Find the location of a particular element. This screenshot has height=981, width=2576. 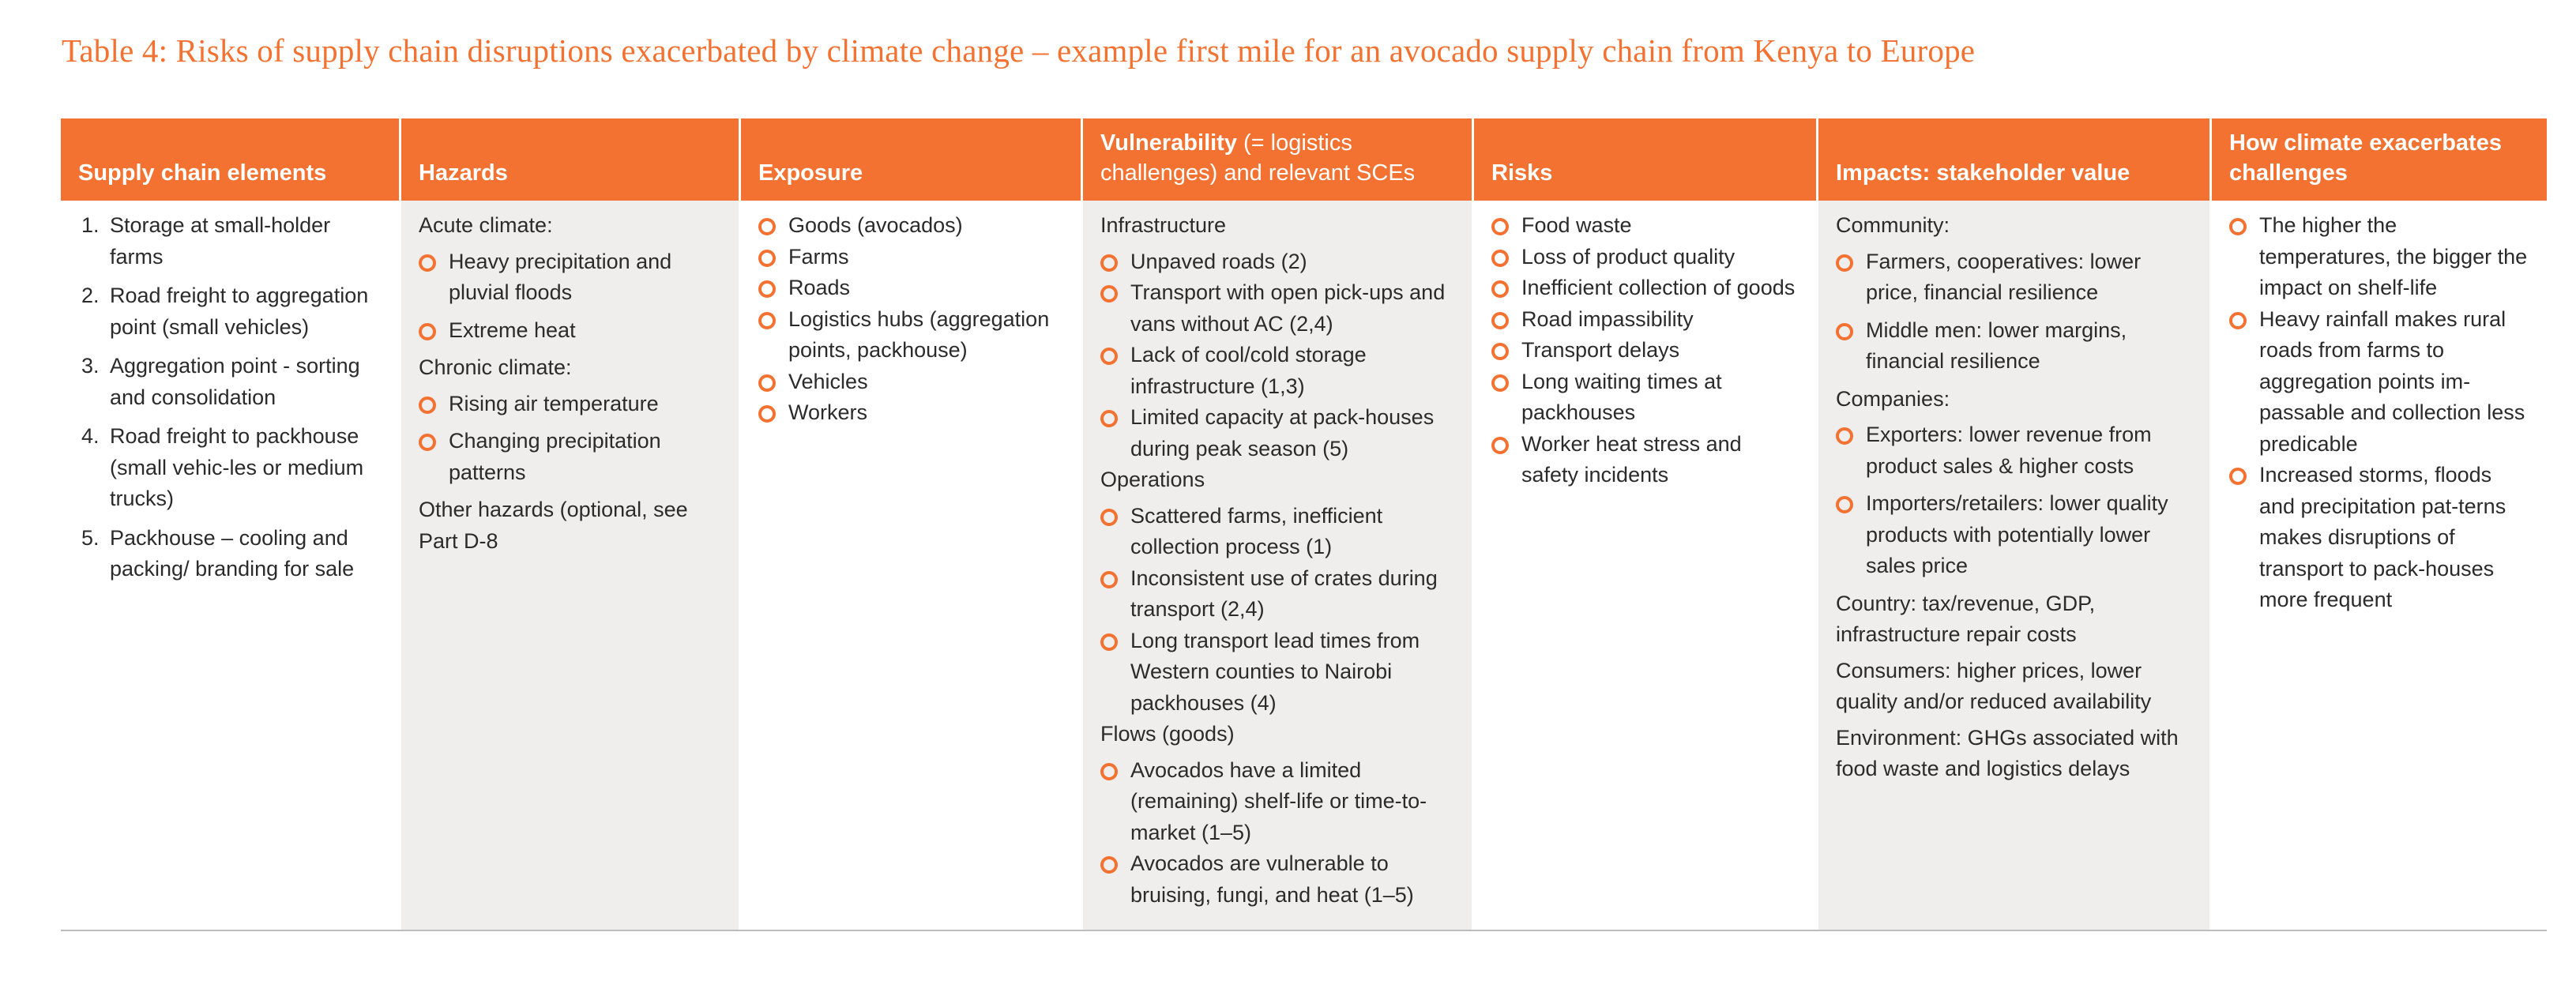

list-item: Heavy precipitation and pluvial floods is located at coordinates (572, 277).